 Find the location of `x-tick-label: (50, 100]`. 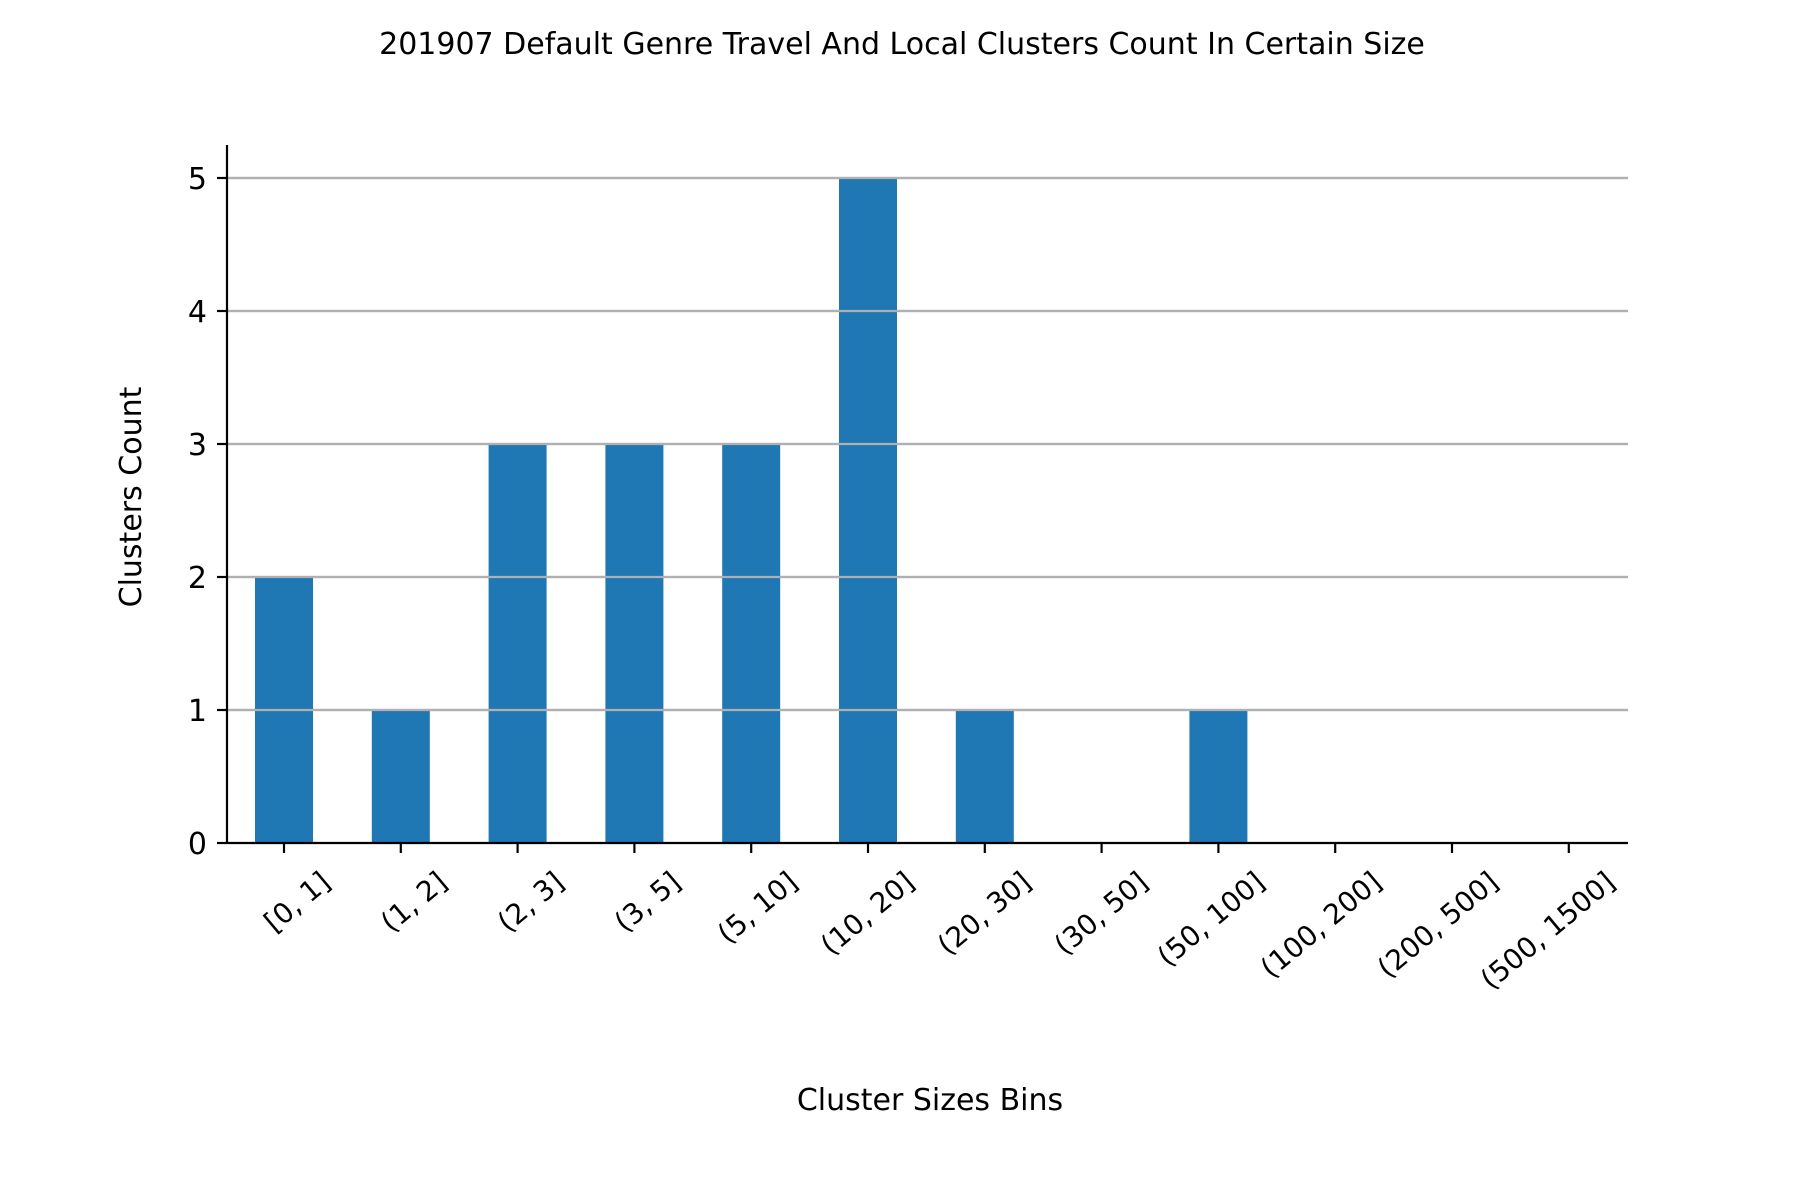

x-tick-label: (50, 100] is located at coordinates (1211, 919).